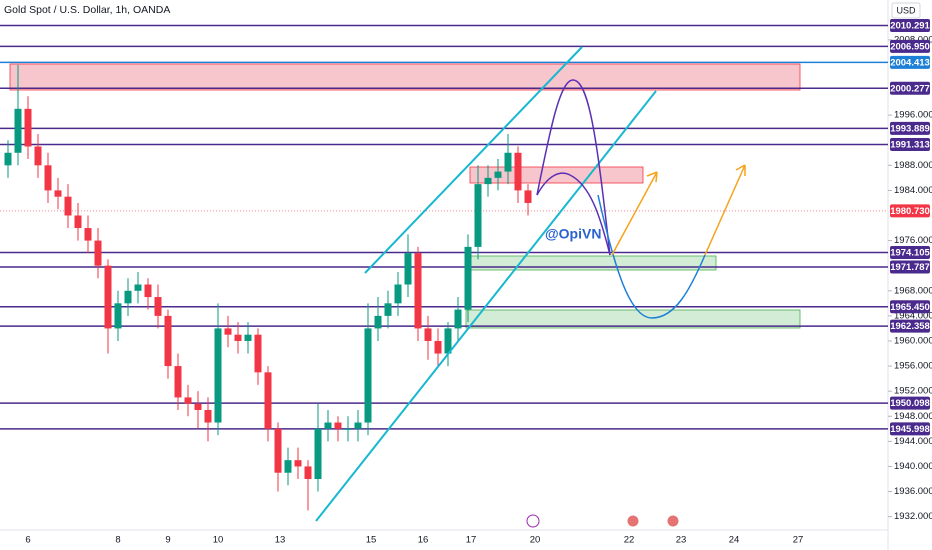  I want to click on y-tick-label: 1952.000, so click(913, 391).